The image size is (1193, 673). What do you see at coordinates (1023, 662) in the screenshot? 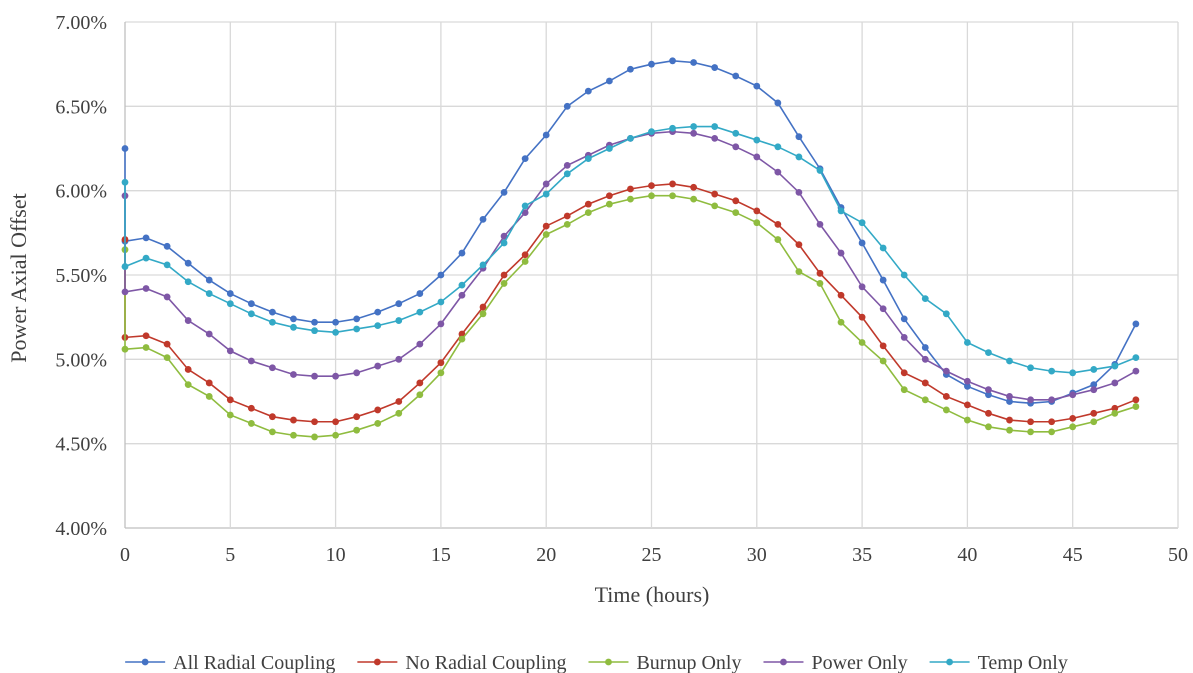
I see `legend-label: Temp Only` at bounding box center [1023, 662].